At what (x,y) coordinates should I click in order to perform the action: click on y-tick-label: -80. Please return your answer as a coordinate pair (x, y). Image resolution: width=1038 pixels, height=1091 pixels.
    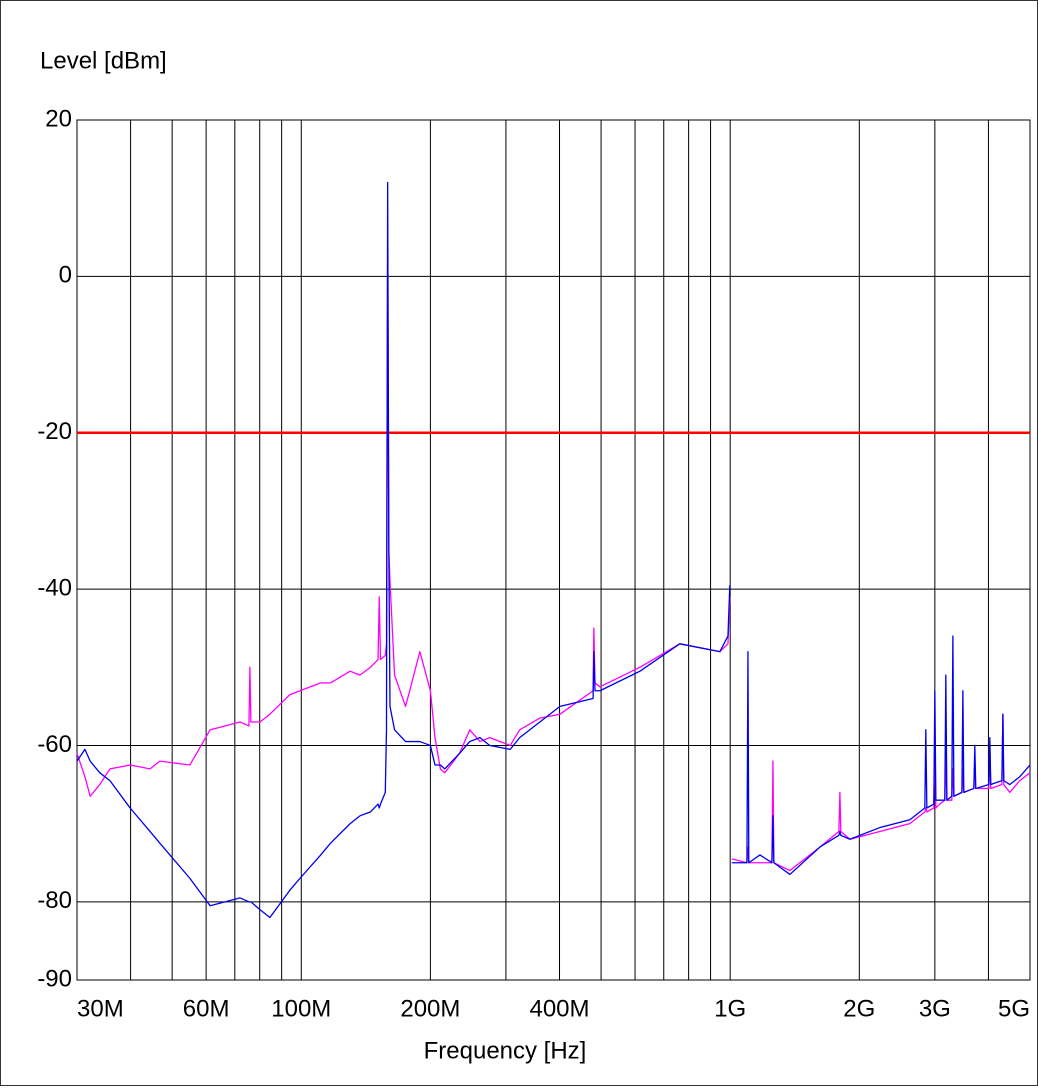
    Looking at the image, I should click on (54, 900).